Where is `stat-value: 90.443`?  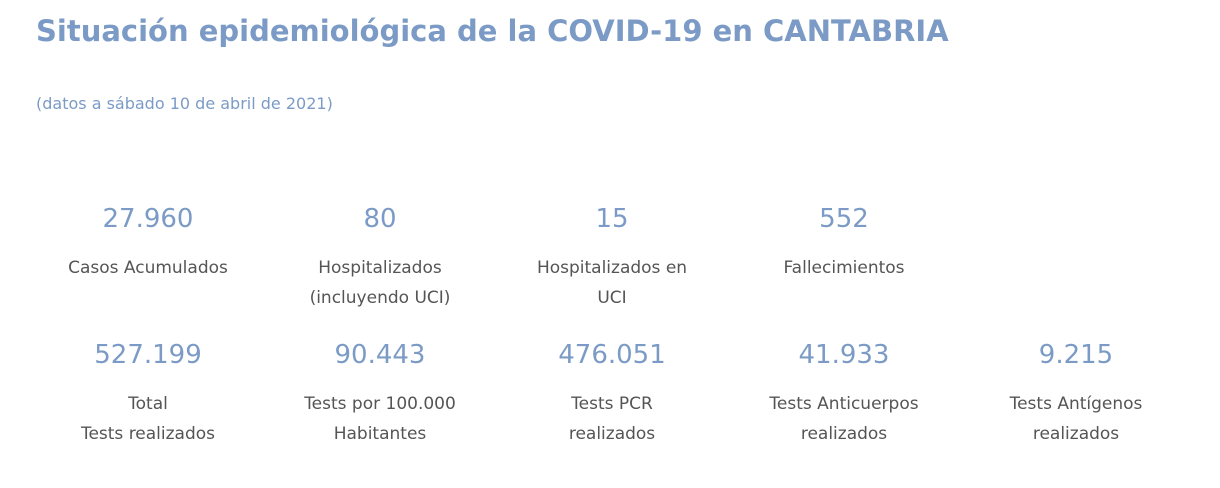
stat-value: 90.443 is located at coordinates (380, 355).